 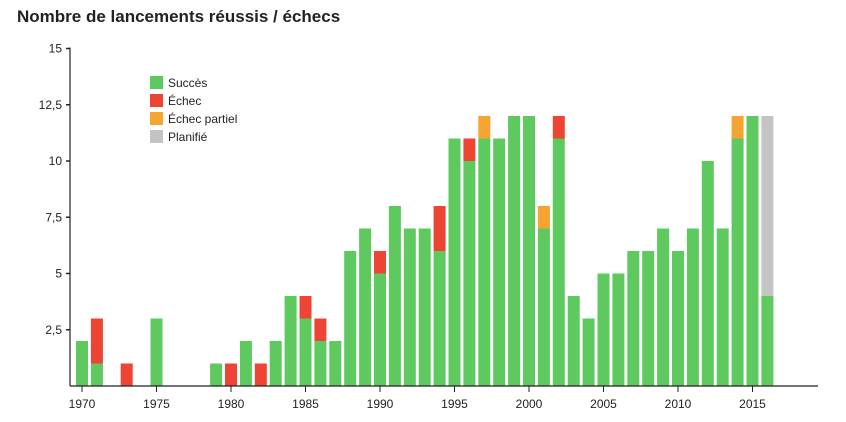 I want to click on bar-1993-succès, so click(x=424, y=307).